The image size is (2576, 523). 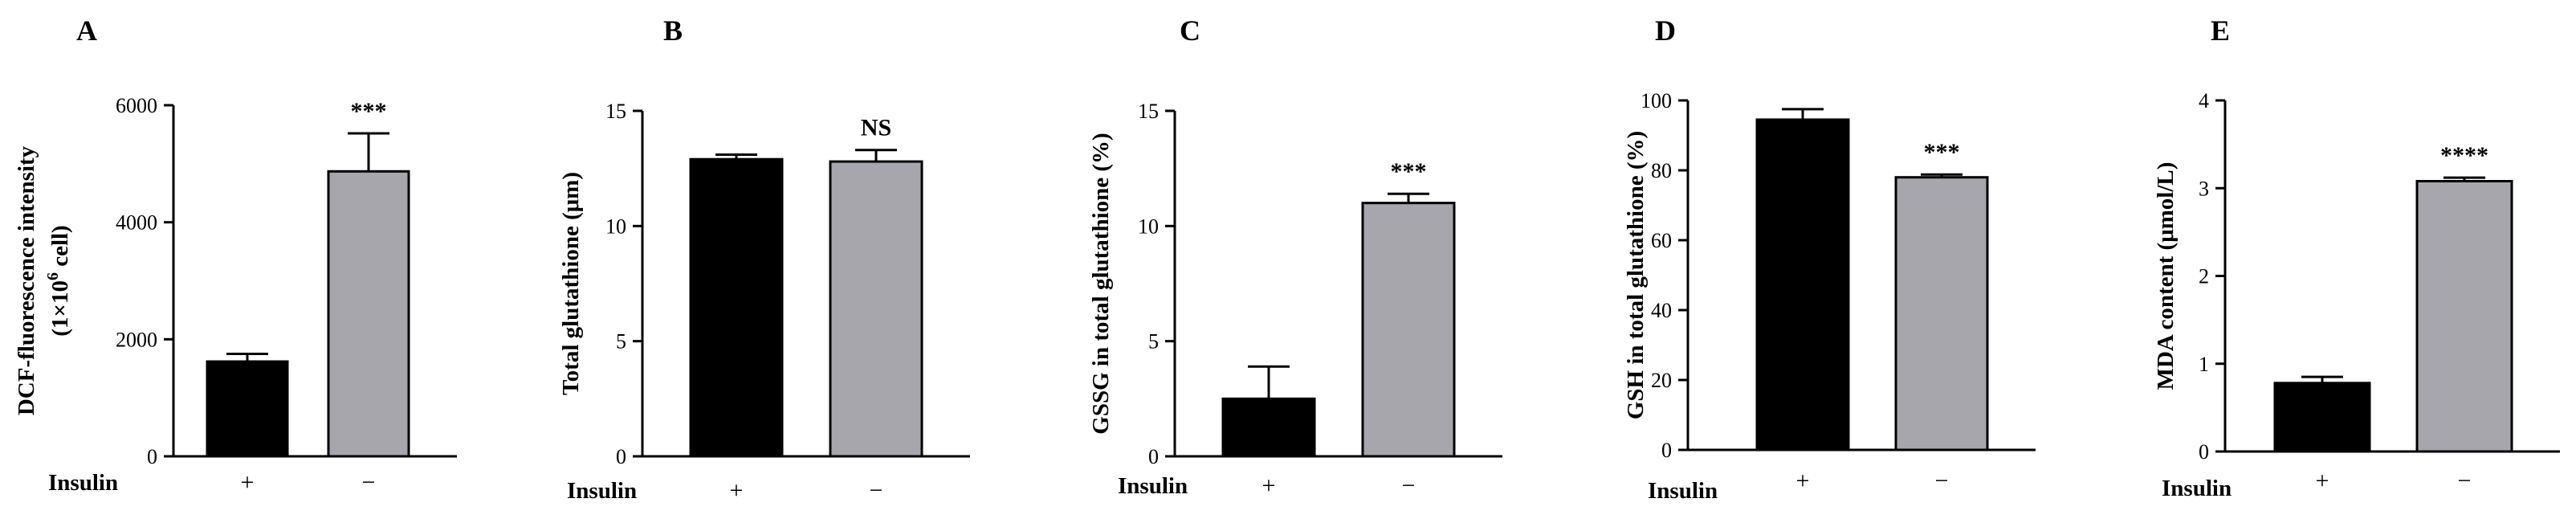 I want to click on y-tick-label: 20, so click(x=1661, y=380).